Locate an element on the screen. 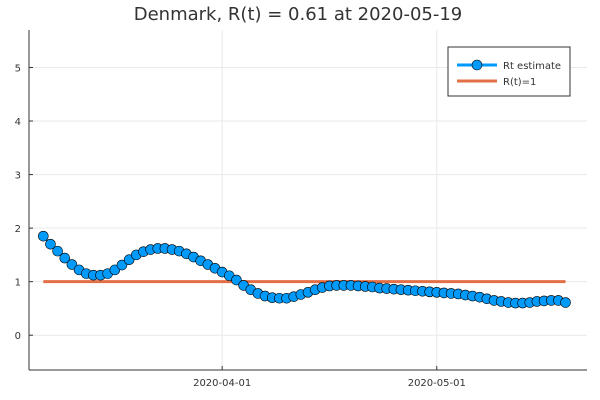 This screenshot has height=400, width=600. y-tick-label: 1 is located at coordinates (18, 283).